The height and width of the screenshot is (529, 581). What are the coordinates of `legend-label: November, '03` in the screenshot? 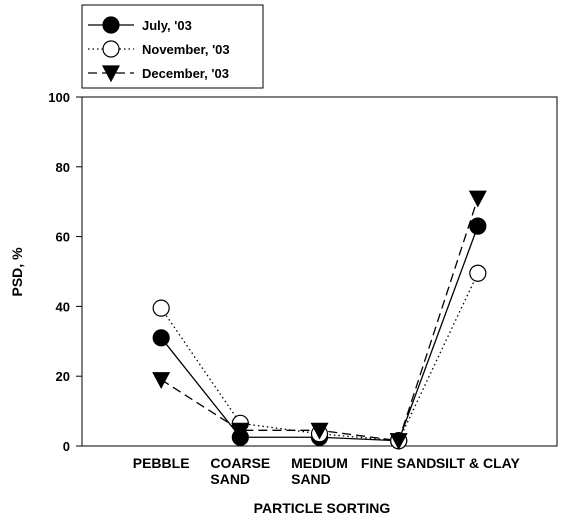 It's located at (186, 49).